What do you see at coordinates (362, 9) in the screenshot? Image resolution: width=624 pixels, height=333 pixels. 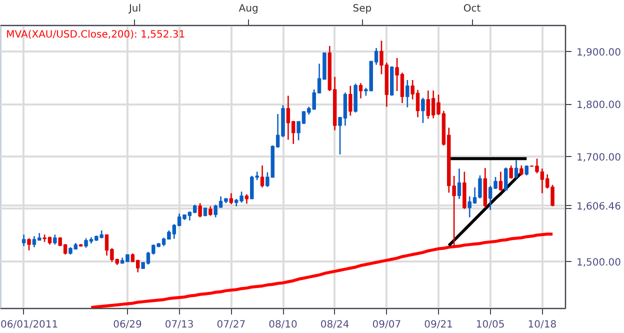 I see `x2-tick-label: Sep` at bounding box center [362, 9].